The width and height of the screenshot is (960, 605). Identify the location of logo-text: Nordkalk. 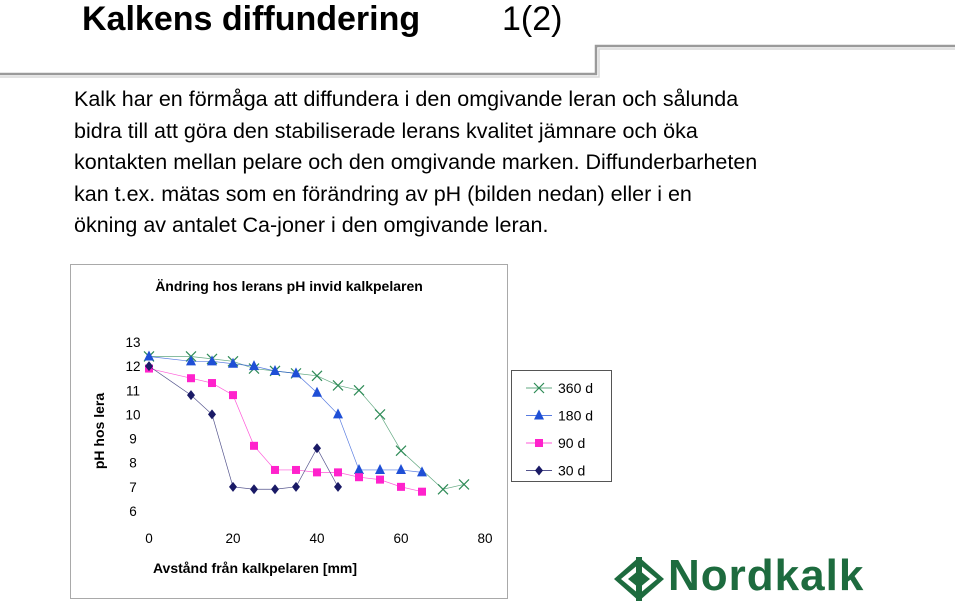
(766, 575).